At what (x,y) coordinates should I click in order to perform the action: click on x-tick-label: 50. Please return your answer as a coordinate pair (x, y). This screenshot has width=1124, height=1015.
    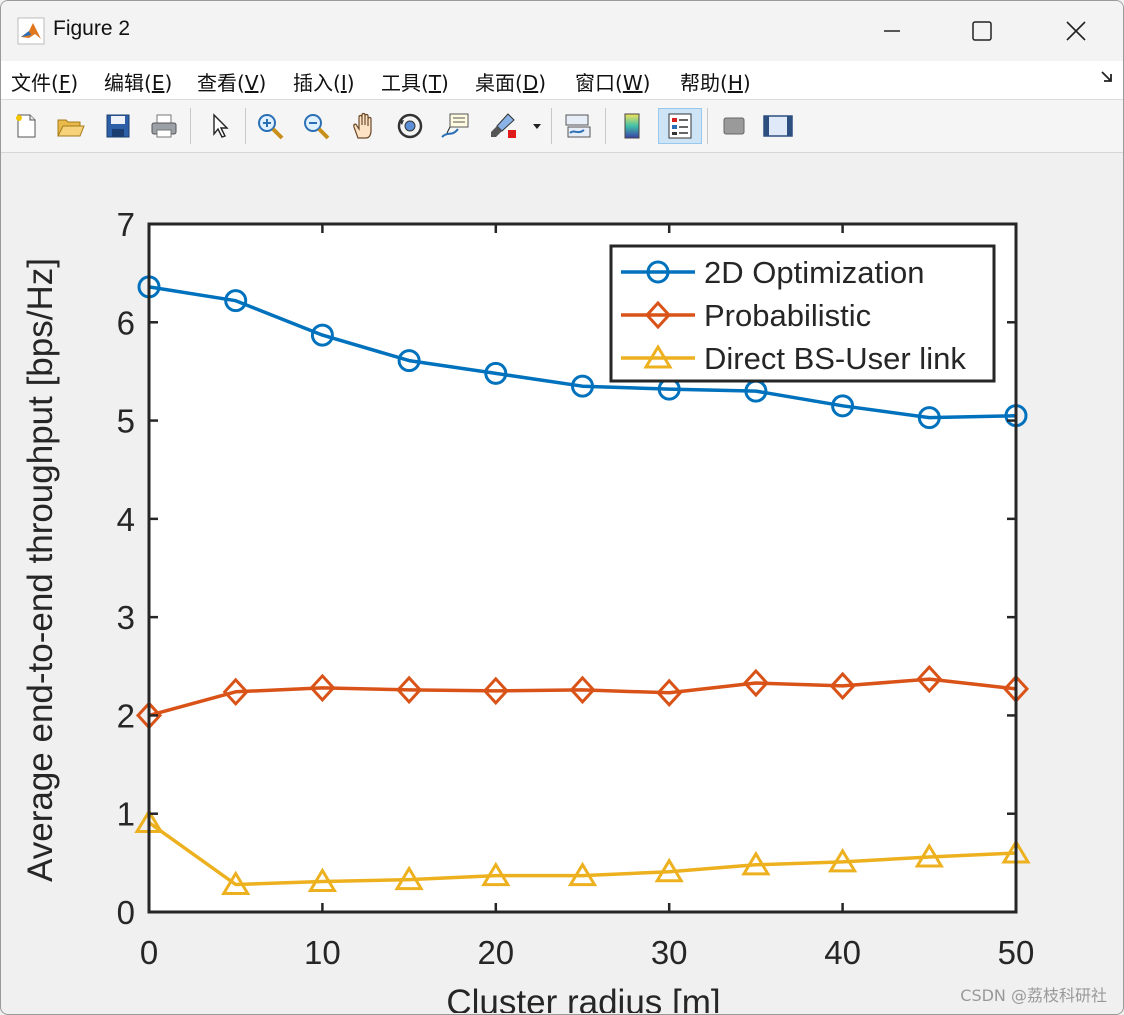
    Looking at the image, I should click on (1016, 952).